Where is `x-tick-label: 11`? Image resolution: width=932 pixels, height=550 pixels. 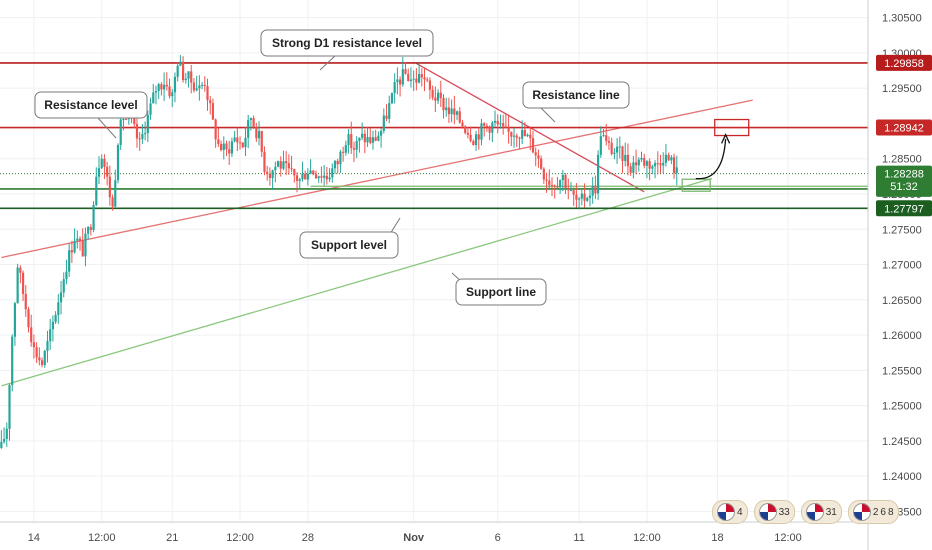 x-tick-label: 11 is located at coordinates (578, 538).